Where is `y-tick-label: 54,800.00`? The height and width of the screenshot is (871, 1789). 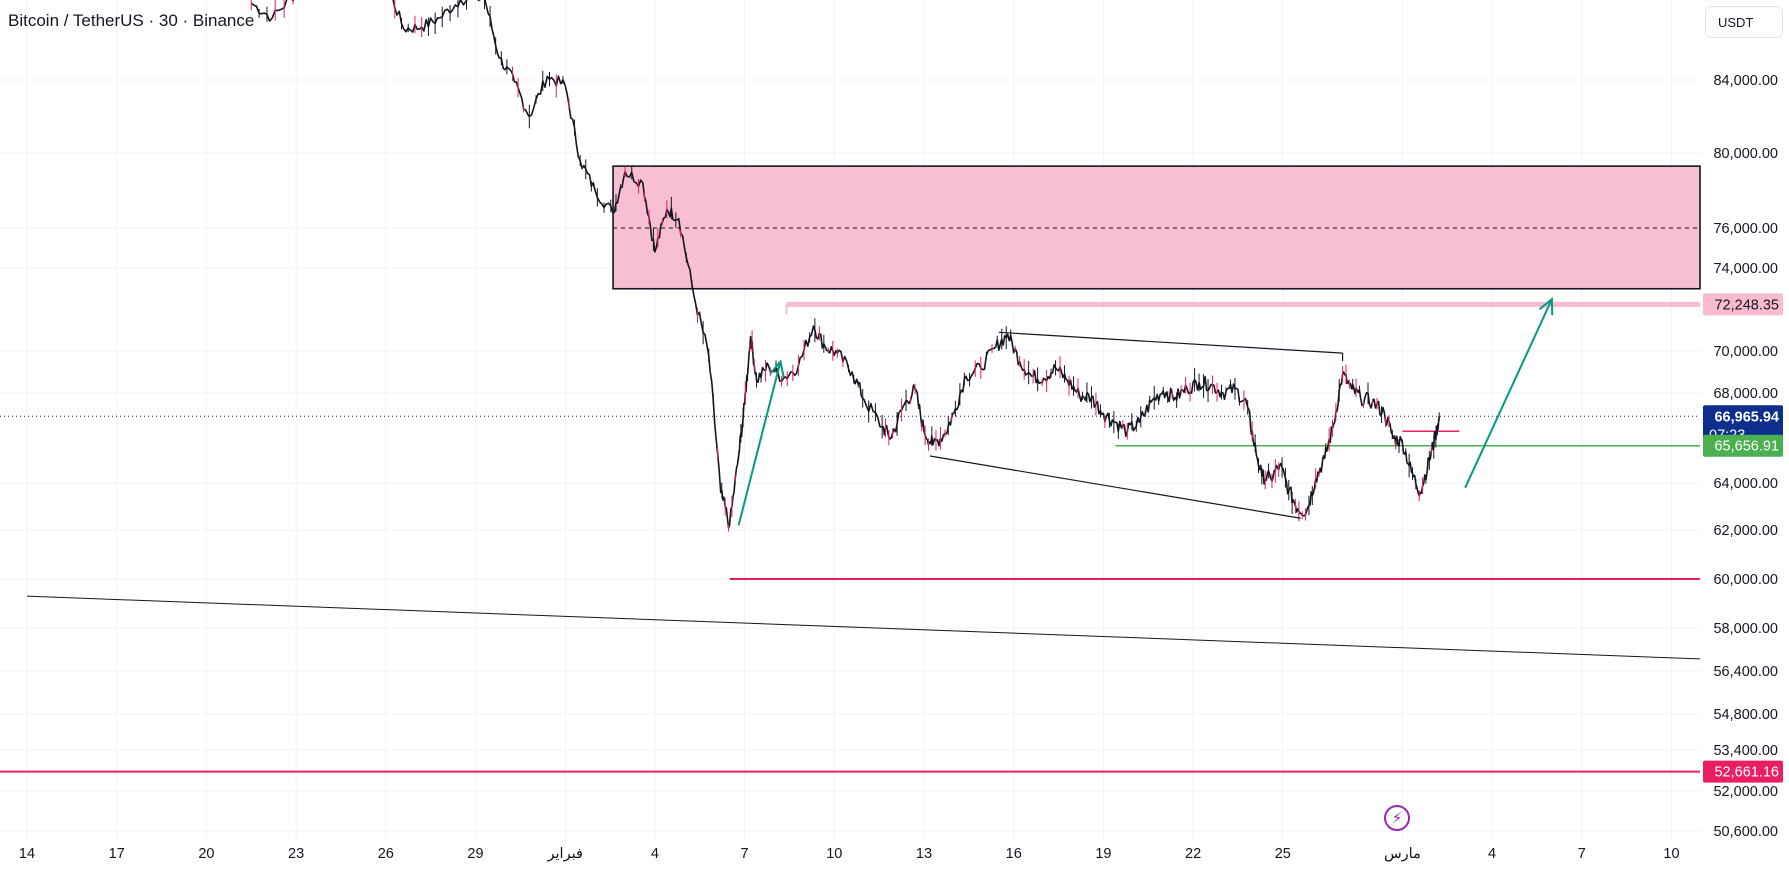 y-tick-label: 54,800.00 is located at coordinates (1745, 715).